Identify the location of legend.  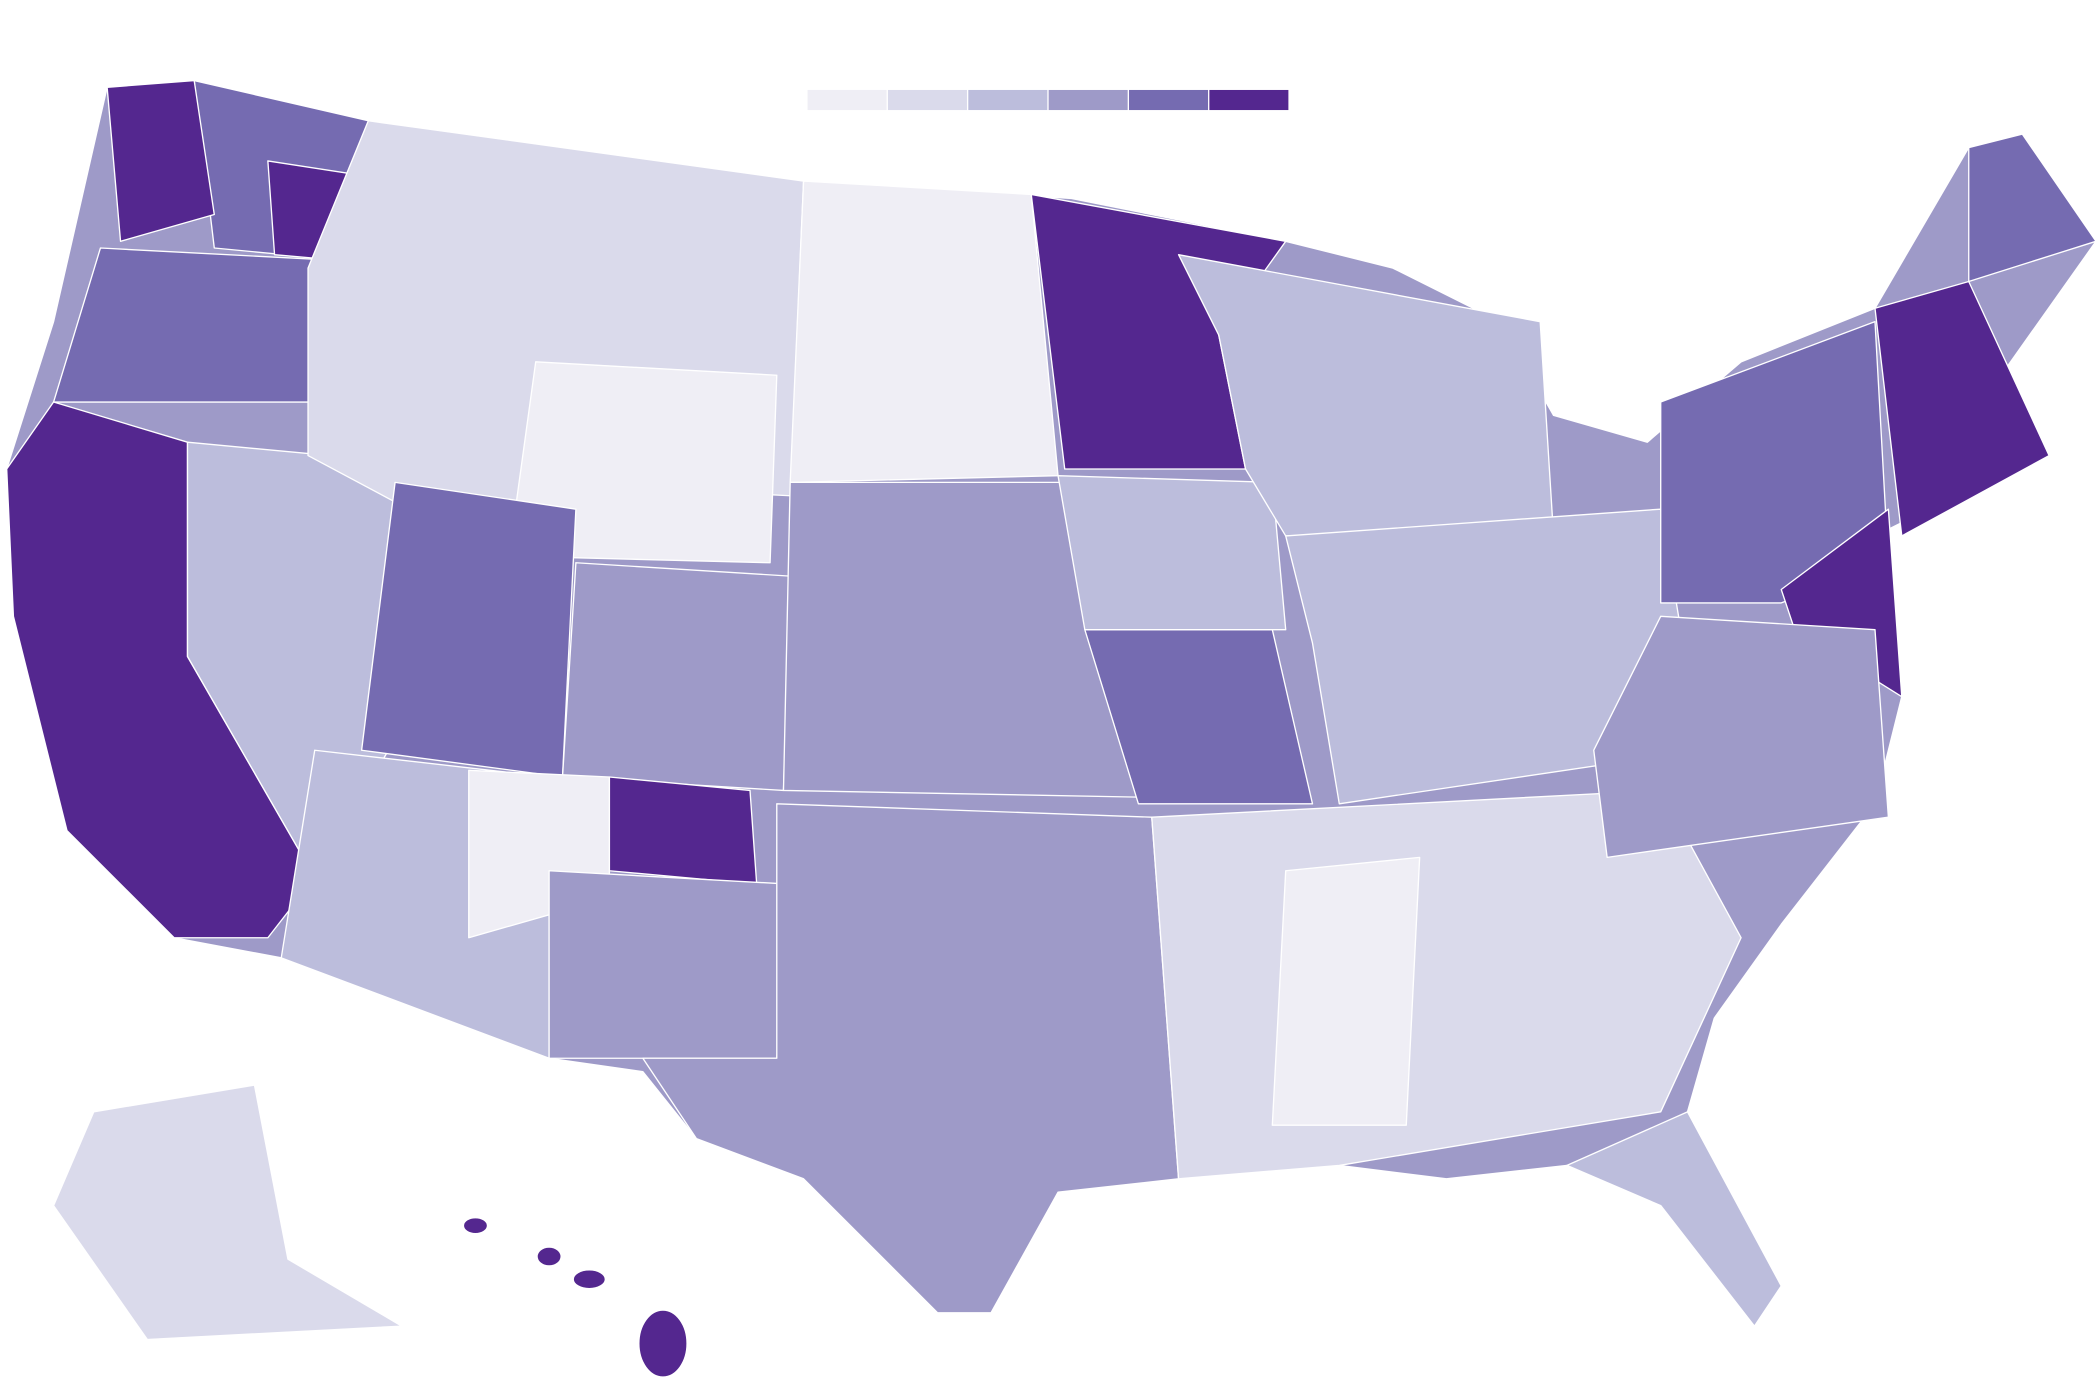
(1048, 100).